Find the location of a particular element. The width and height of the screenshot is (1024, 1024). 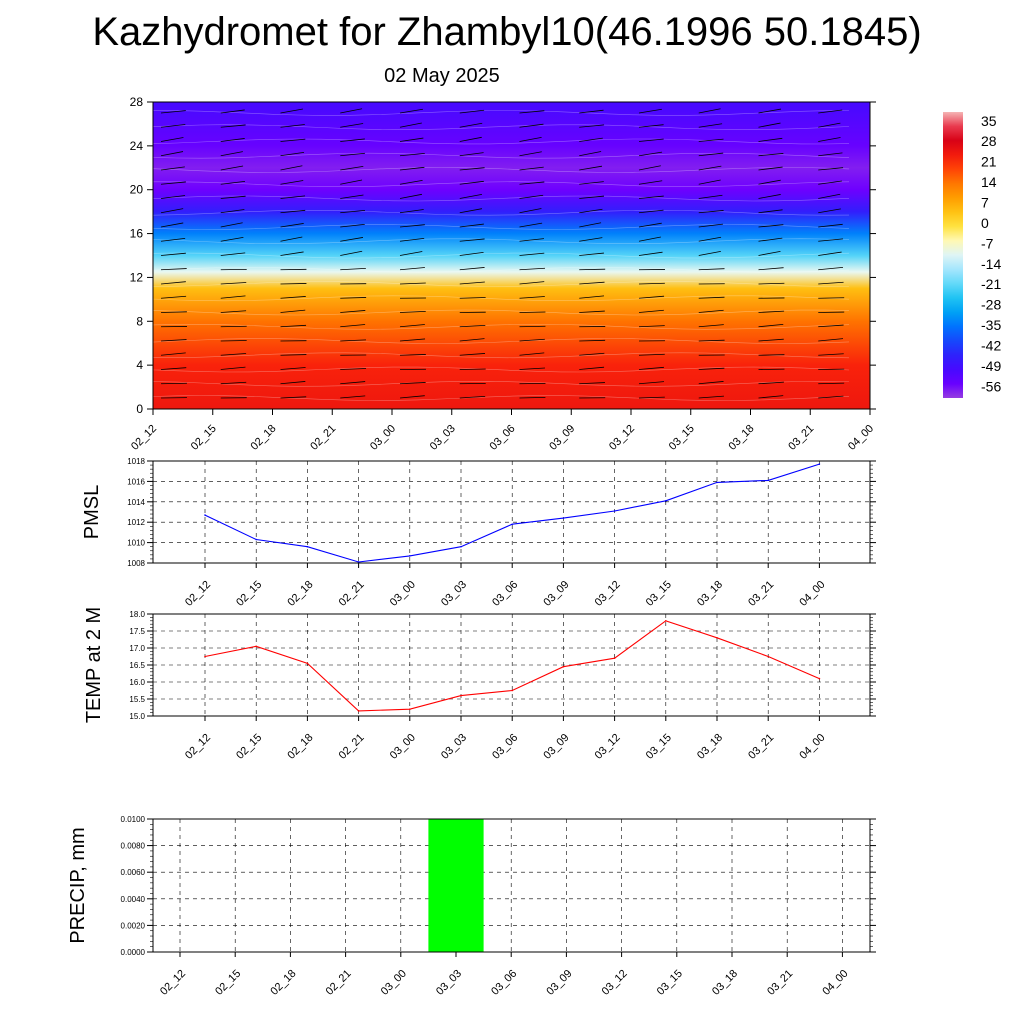

colorbar-label: 14 is located at coordinates (989, 182).